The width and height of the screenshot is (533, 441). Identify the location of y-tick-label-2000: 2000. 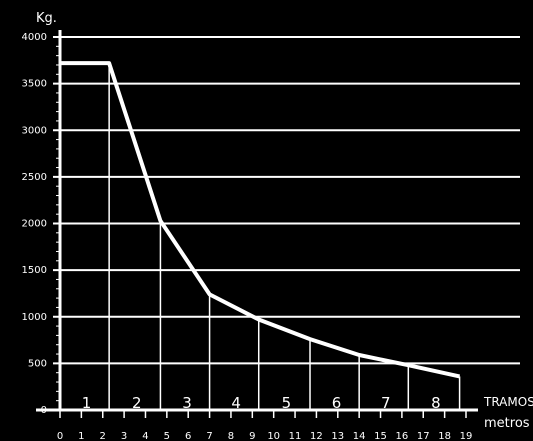
(34, 224).